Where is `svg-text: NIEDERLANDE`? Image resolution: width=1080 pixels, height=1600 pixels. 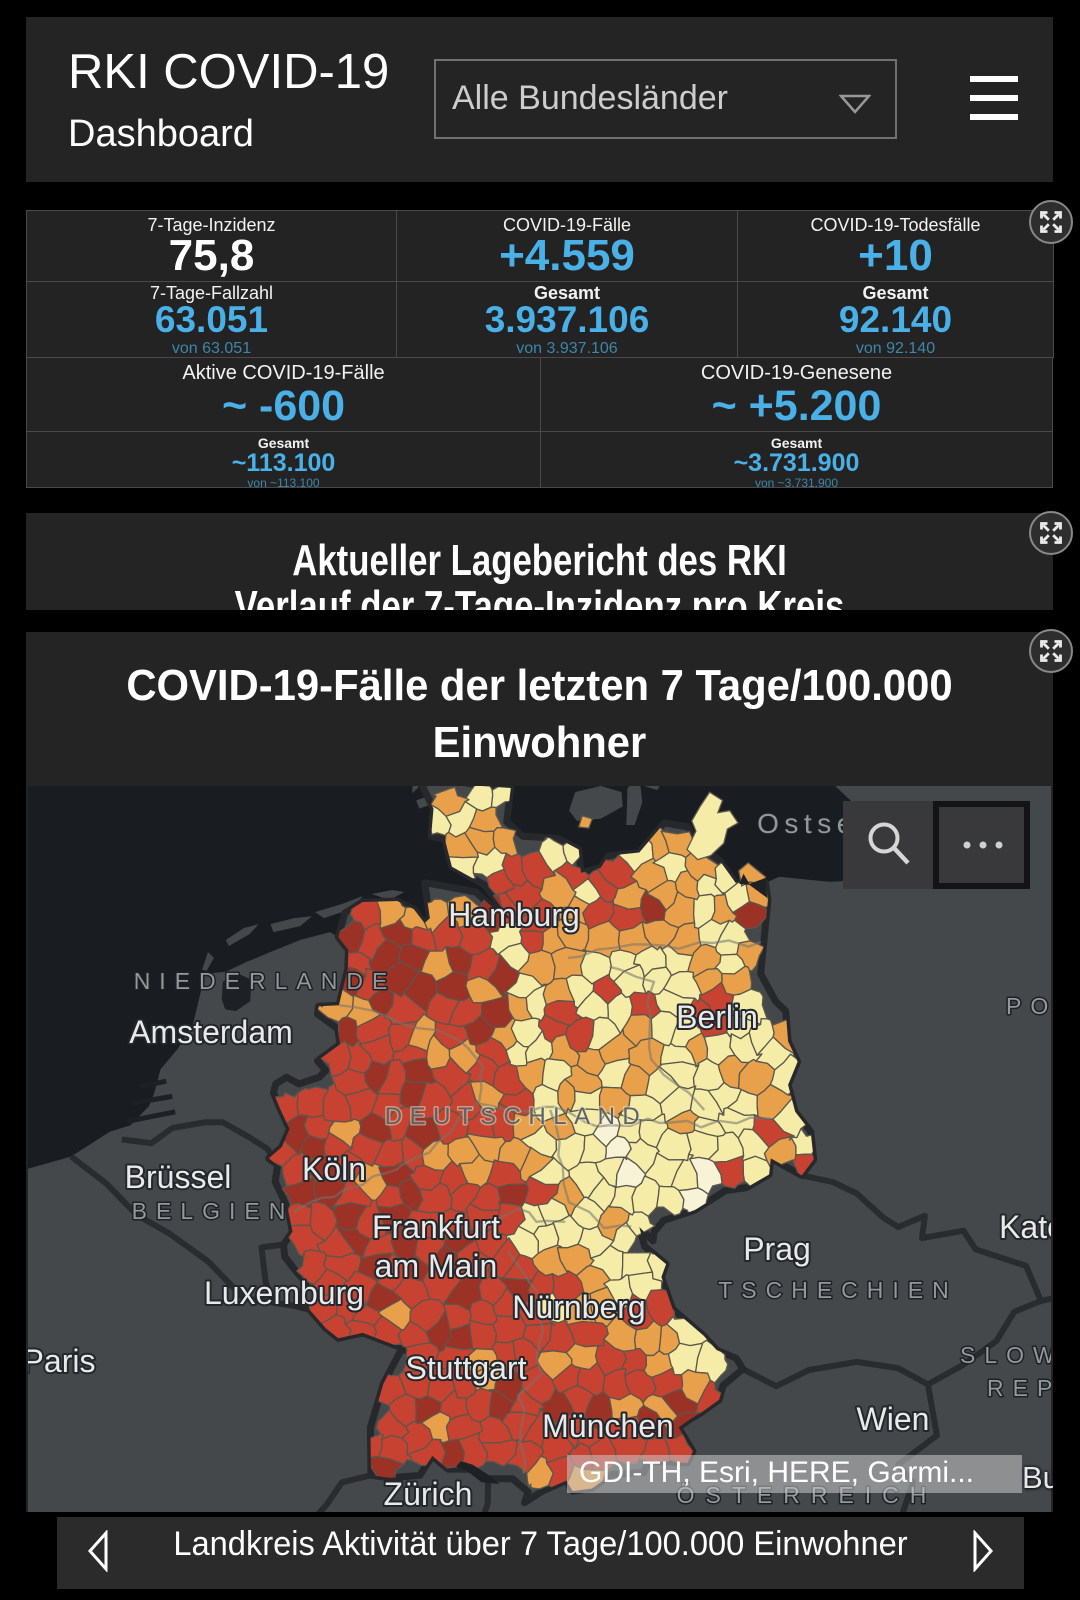
svg-text: NIEDERLANDE is located at coordinates (265, 981).